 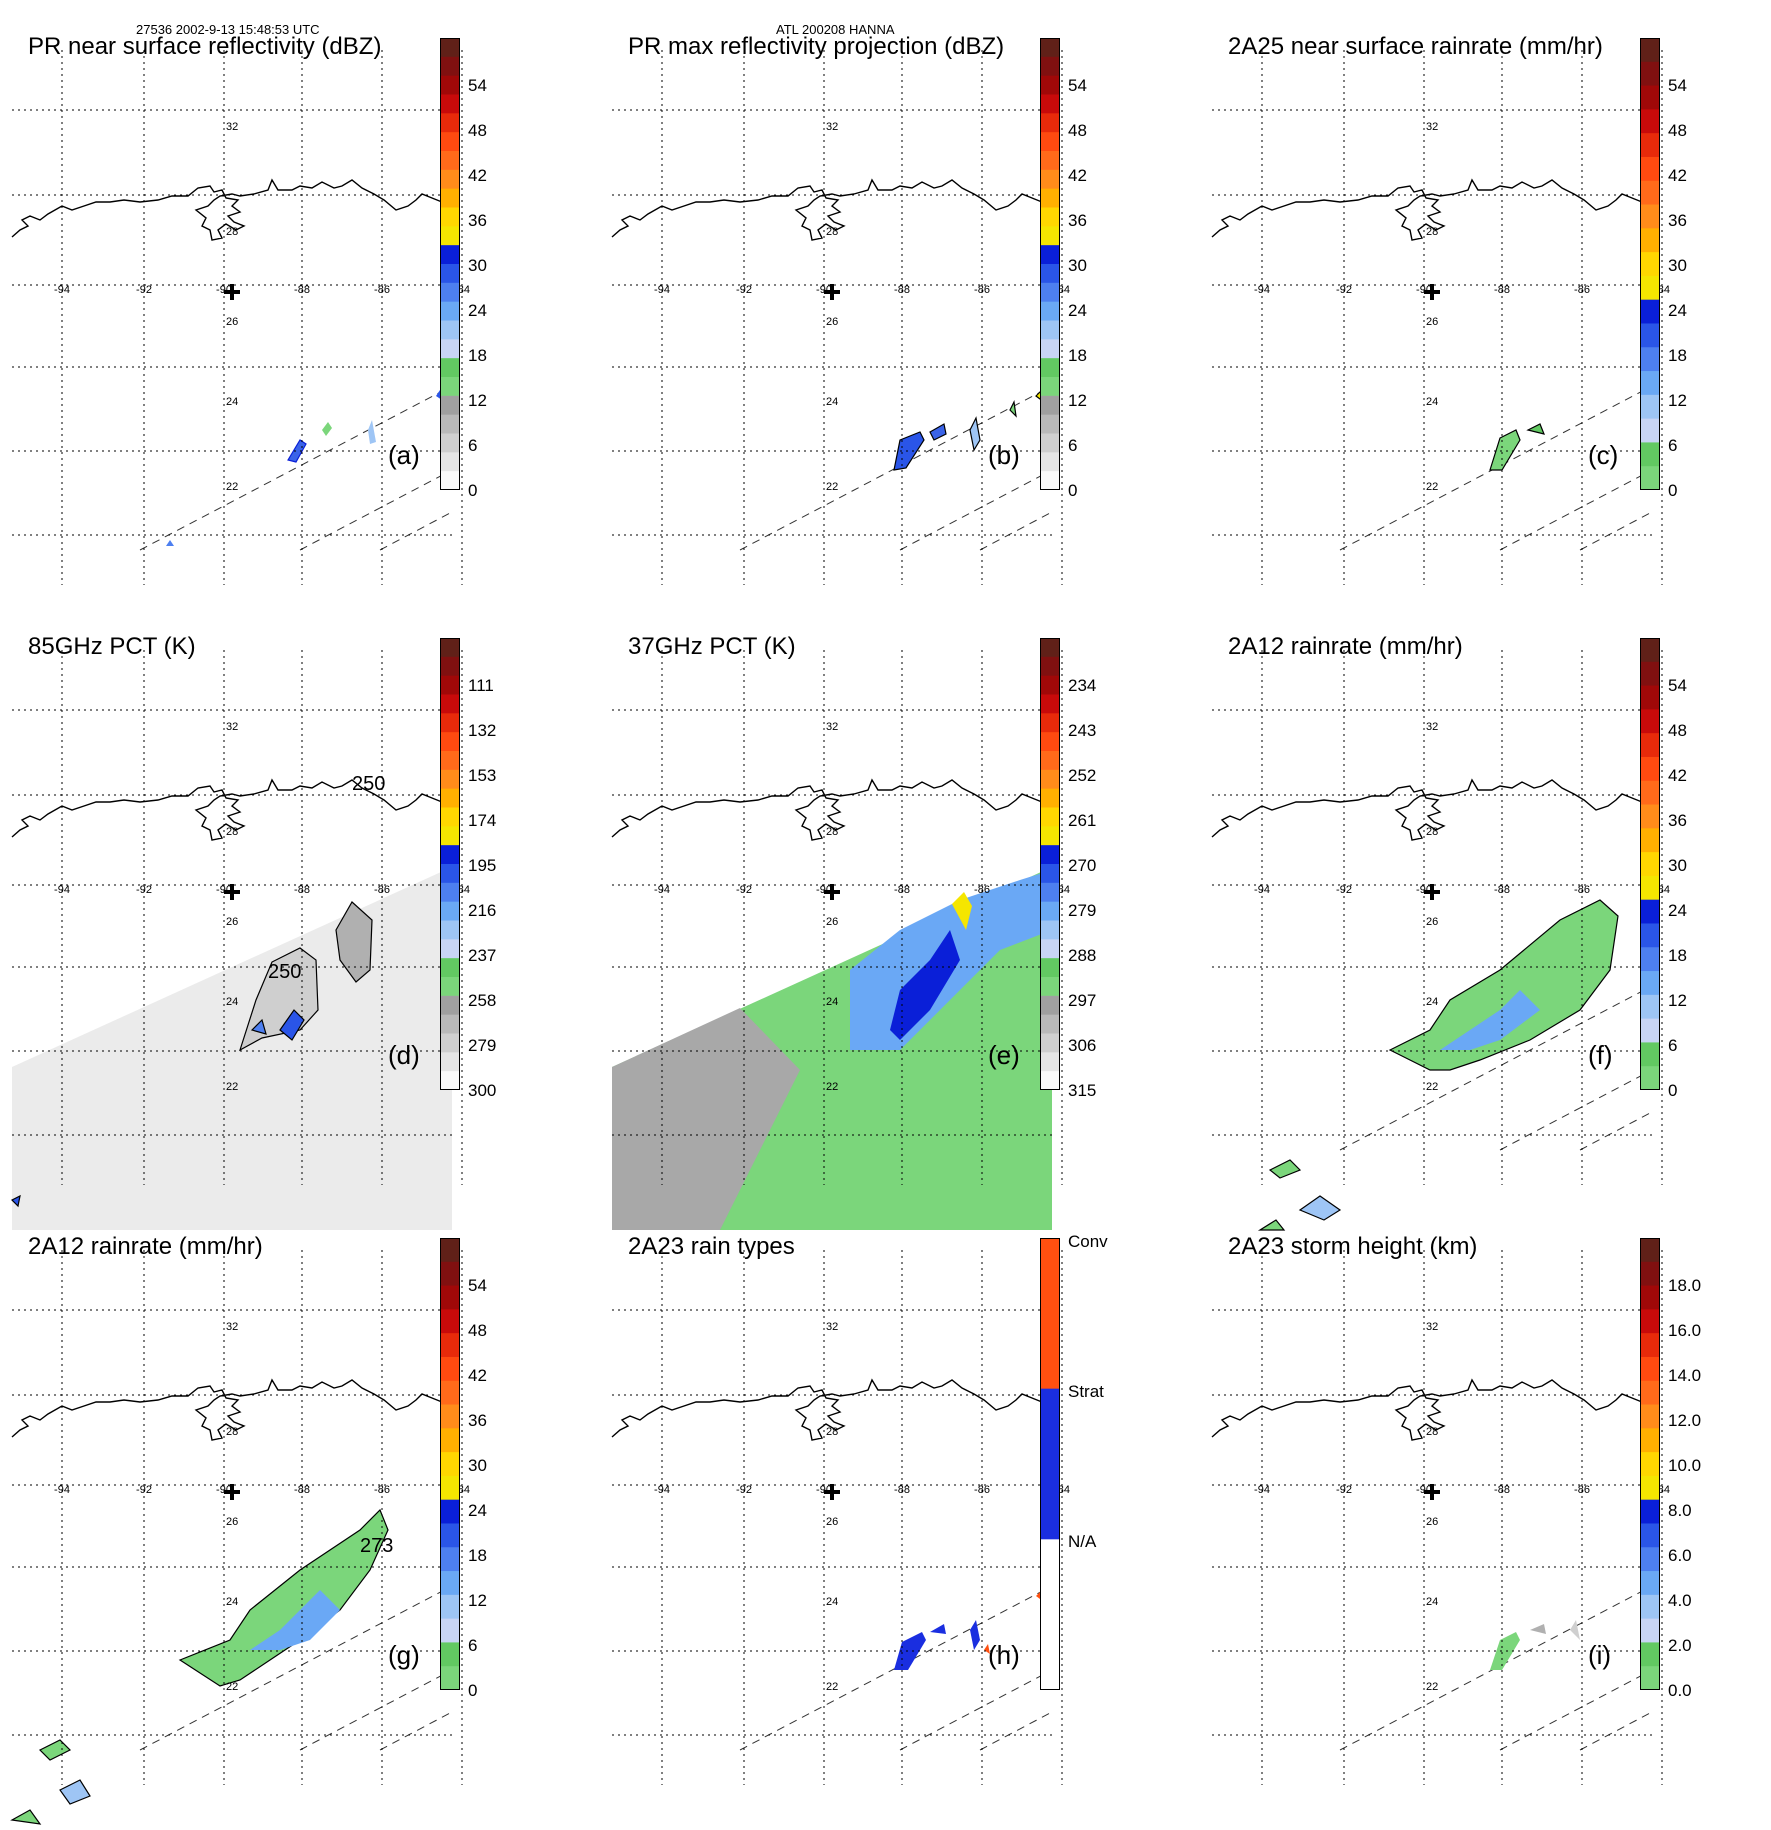 I want to click on latitude-label: 28, so click(x=832, y=232).